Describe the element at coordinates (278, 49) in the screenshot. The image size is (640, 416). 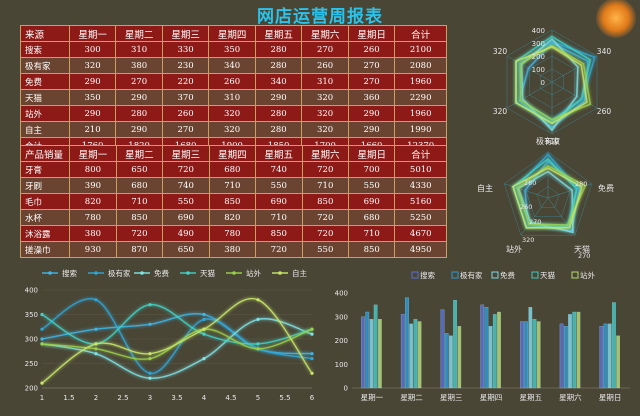
I see `table-cell: 280` at that location.